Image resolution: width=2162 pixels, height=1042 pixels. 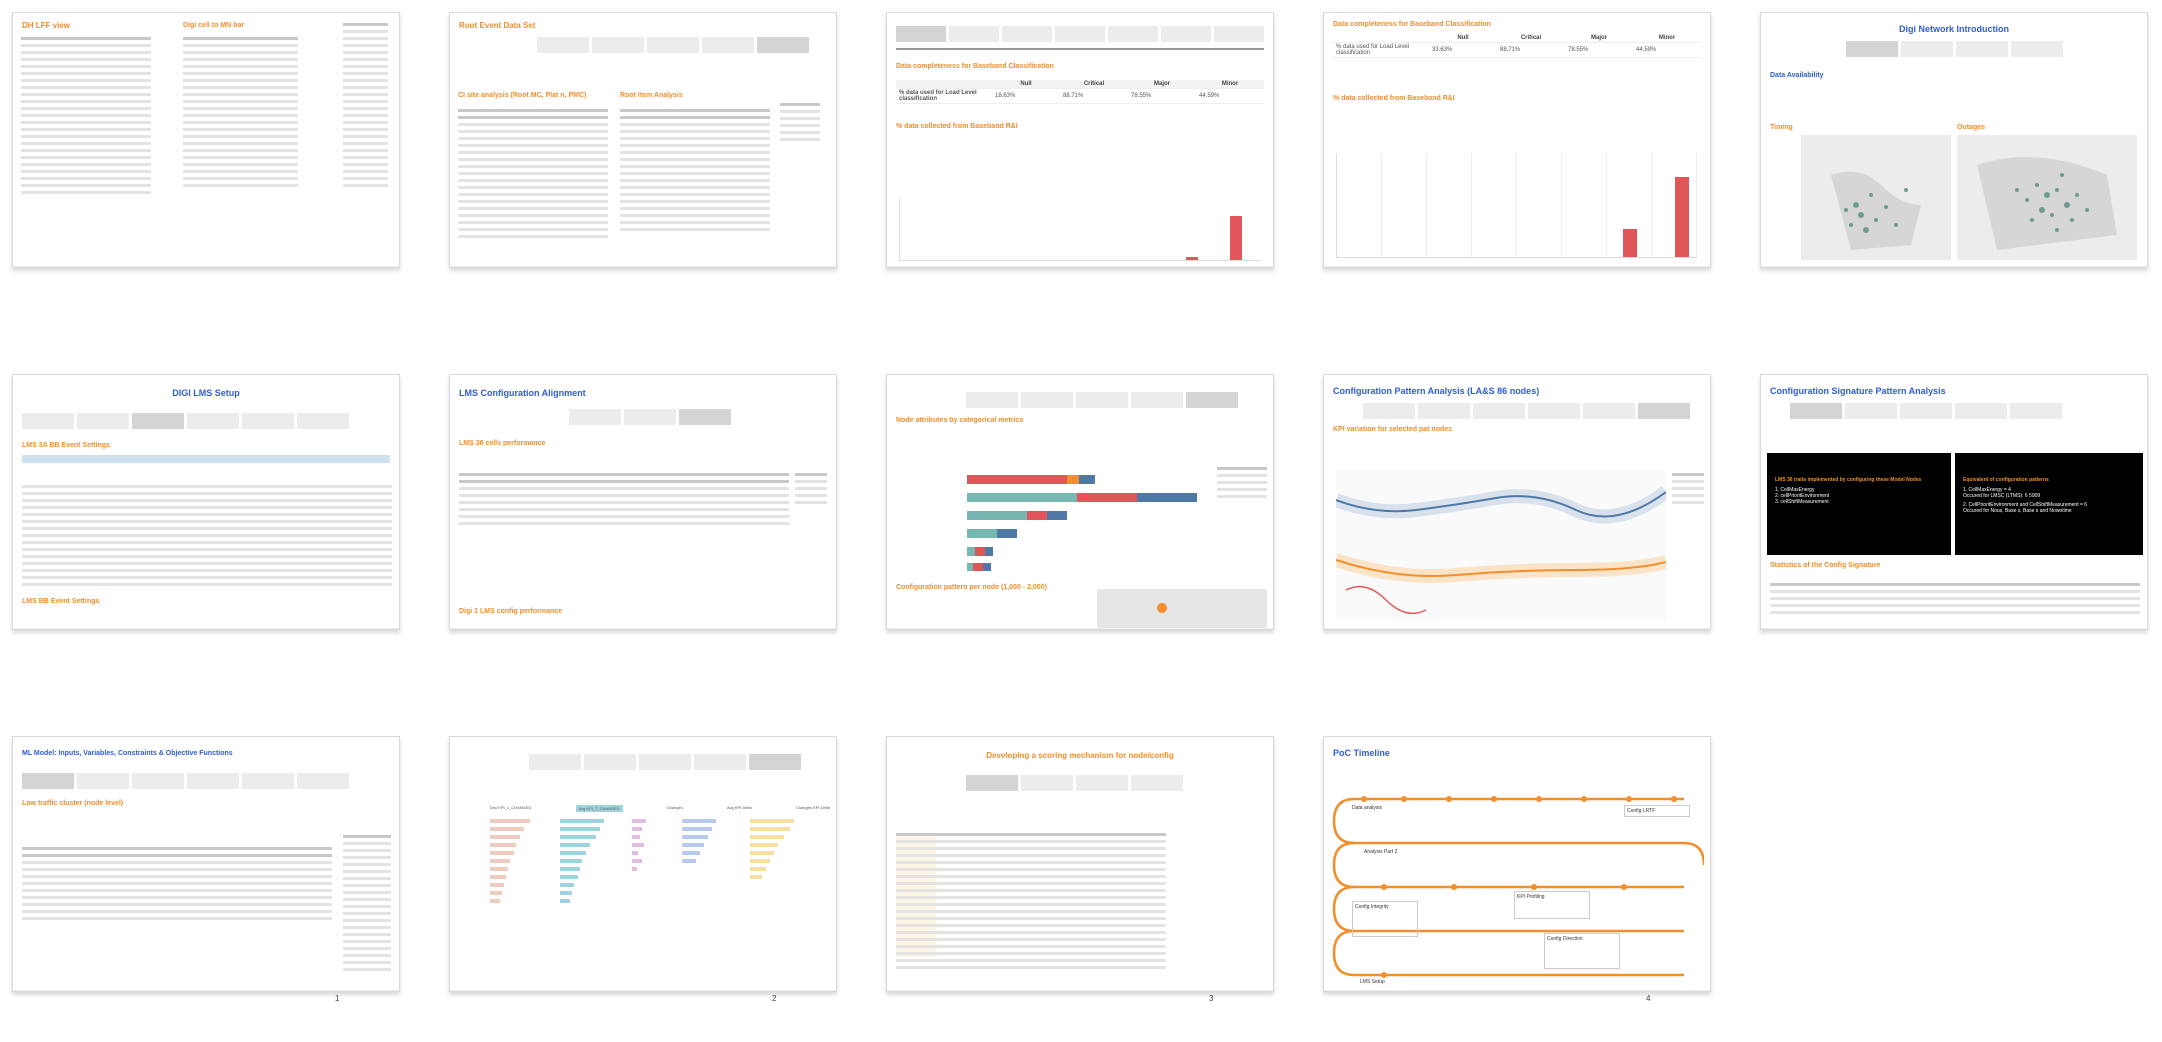 What do you see at coordinates (533, 175) in the screenshot?
I see `table-a-placeholder` at bounding box center [533, 175].